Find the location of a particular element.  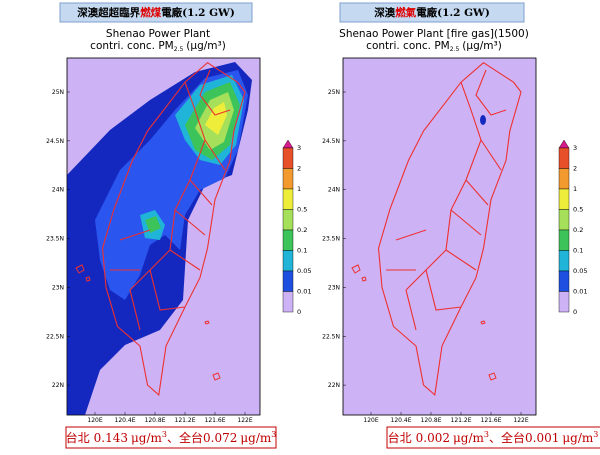

header-prefix: 深澳 is located at coordinates (384, 12).